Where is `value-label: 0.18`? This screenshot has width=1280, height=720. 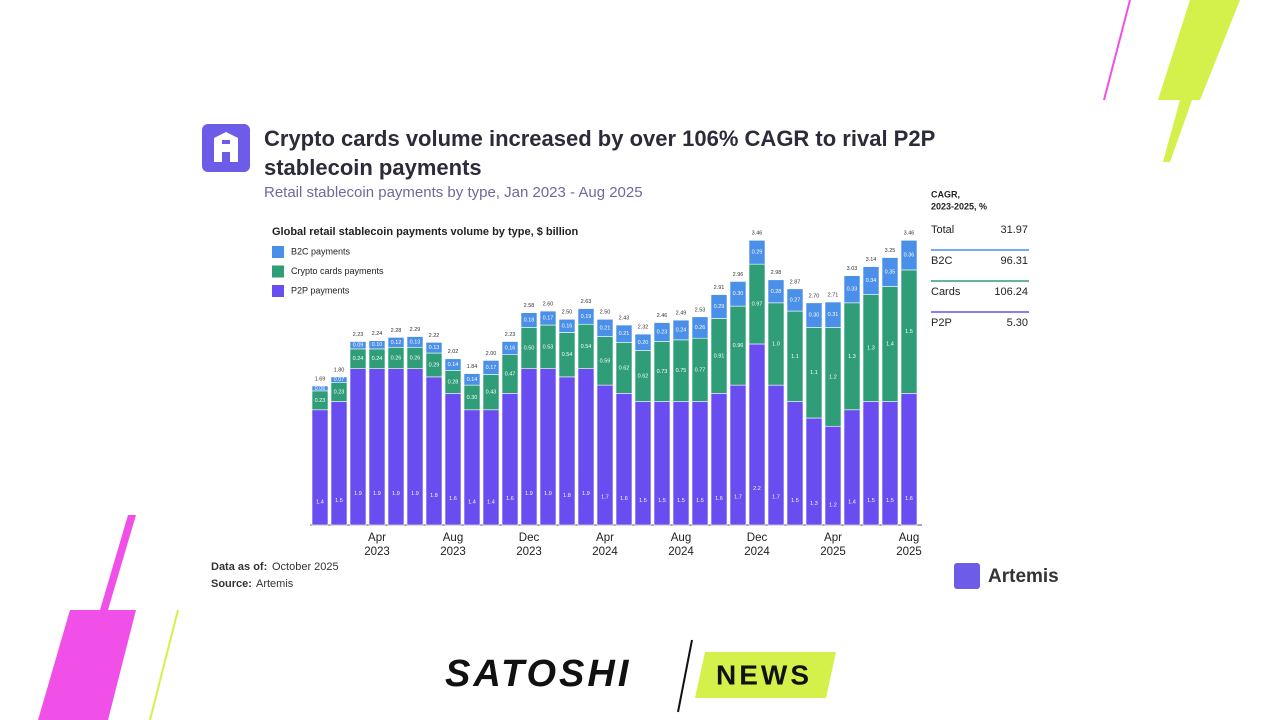 value-label: 0.18 is located at coordinates (529, 321).